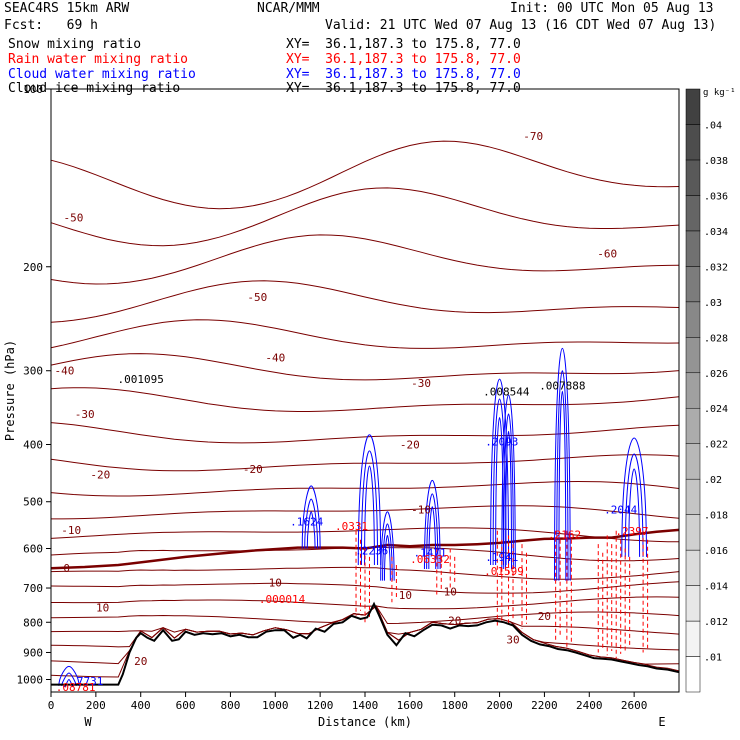  Describe the element at coordinates (499, 705) in the screenshot. I see `x-tick-label: 2000` at that location.